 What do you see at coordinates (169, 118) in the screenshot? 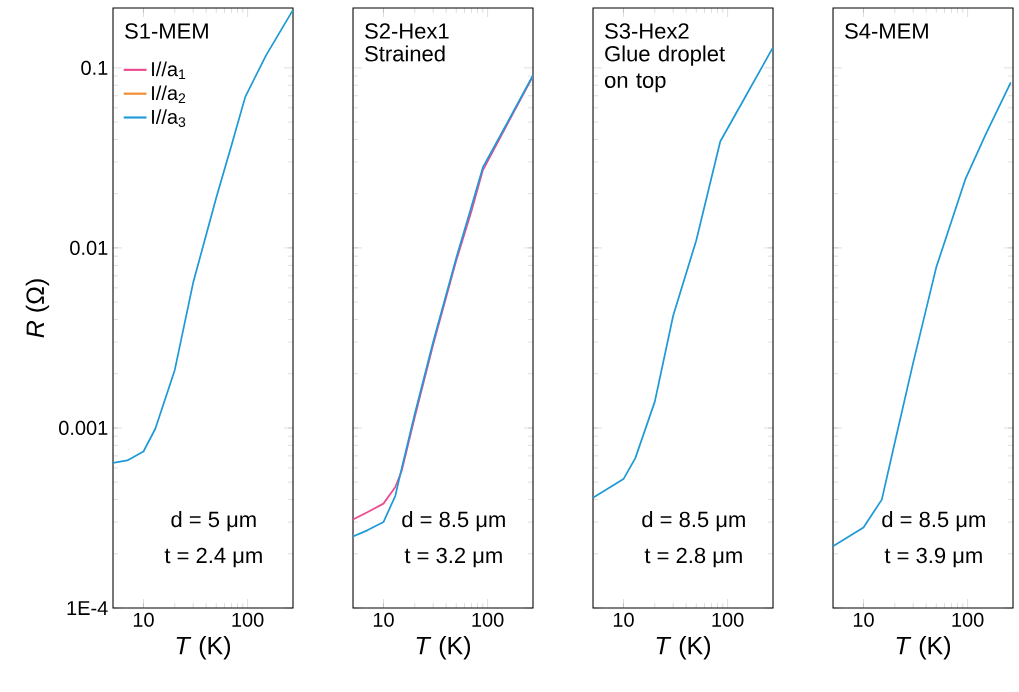
I see `legend-label: I//a$_{3}$` at bounding box center [169, 118].